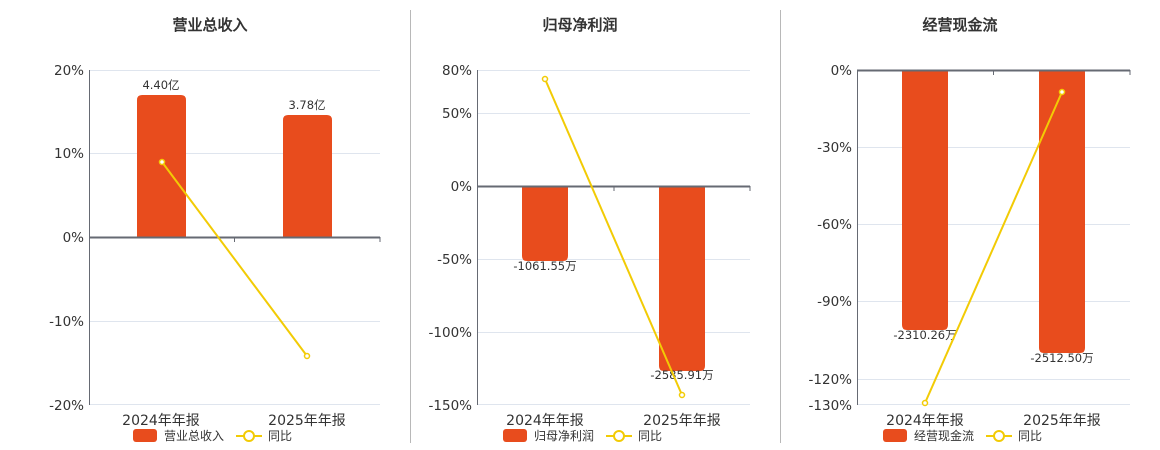 The image size is (1160, 450). I want to click on y-tick: 10%, so click(69, 154).